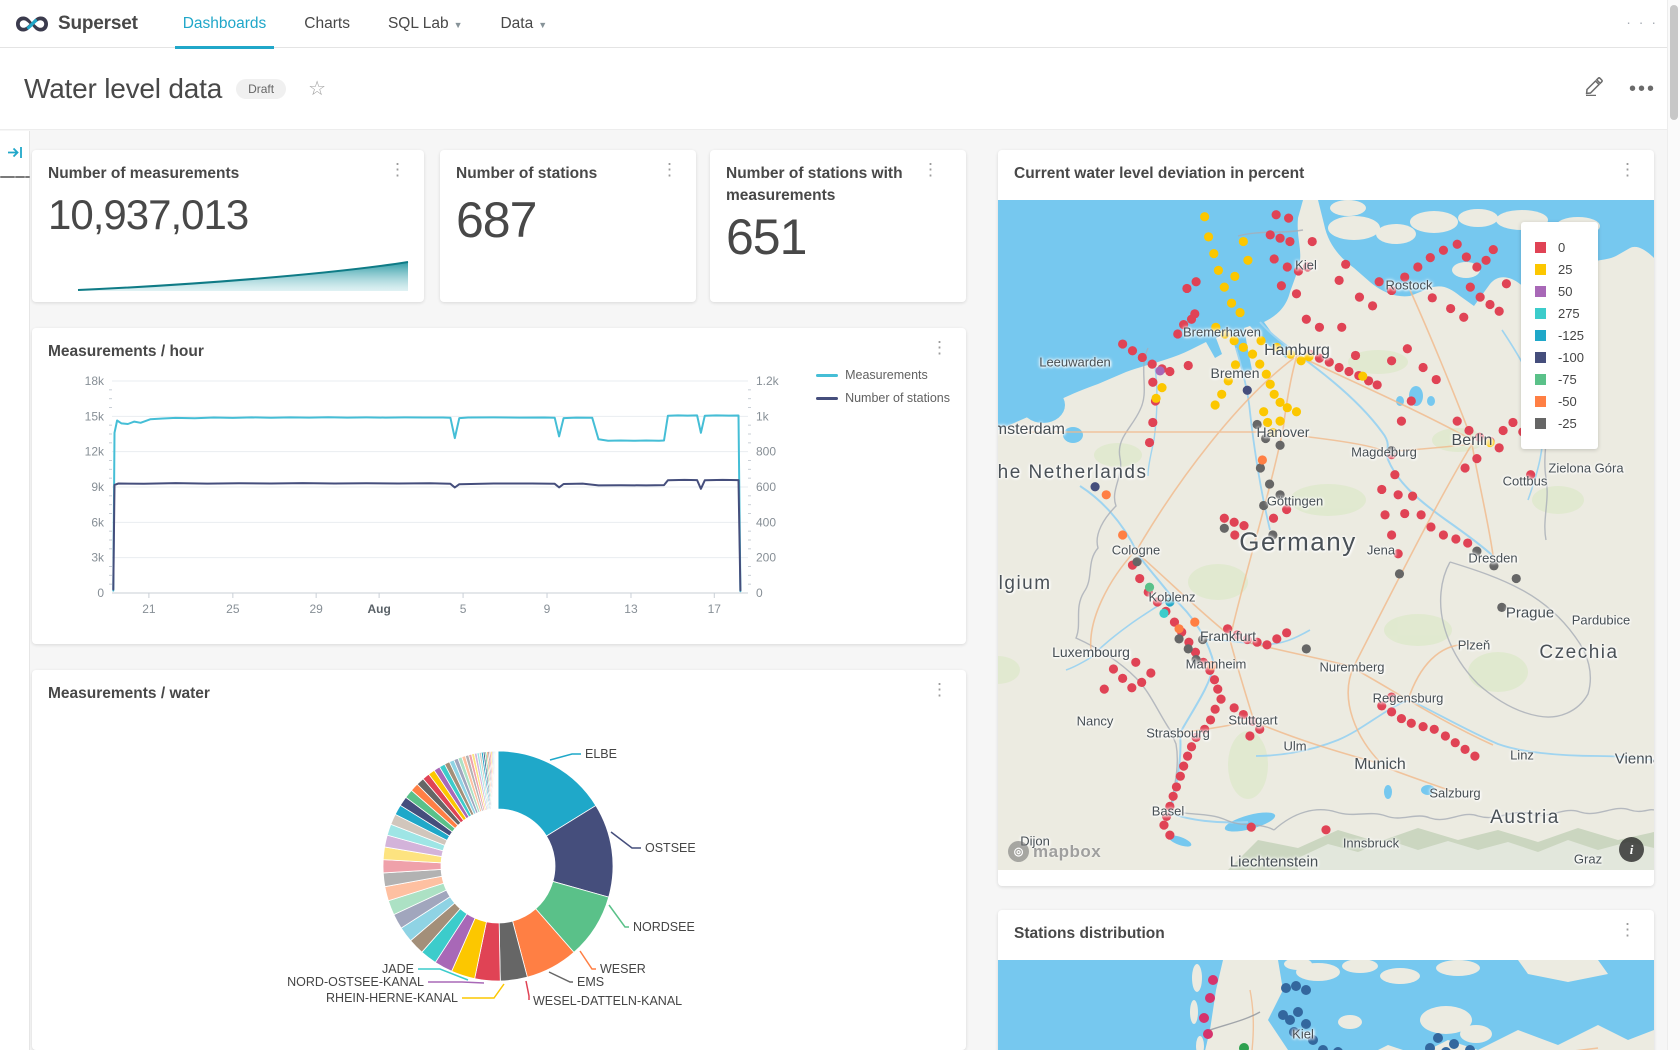 Image resolution: width=1680 pixels, height=1050 pixels. I want to click on edit-pencil-icon, so click(1593, 88).